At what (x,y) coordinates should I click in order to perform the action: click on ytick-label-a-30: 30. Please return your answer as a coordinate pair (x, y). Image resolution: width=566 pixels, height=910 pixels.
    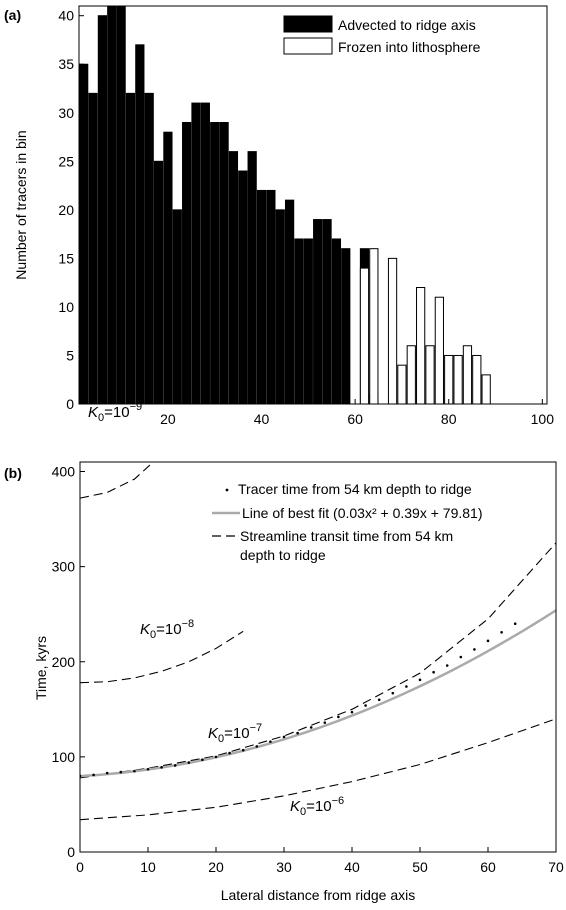
    Looking at the image, I should click on (66, 113).